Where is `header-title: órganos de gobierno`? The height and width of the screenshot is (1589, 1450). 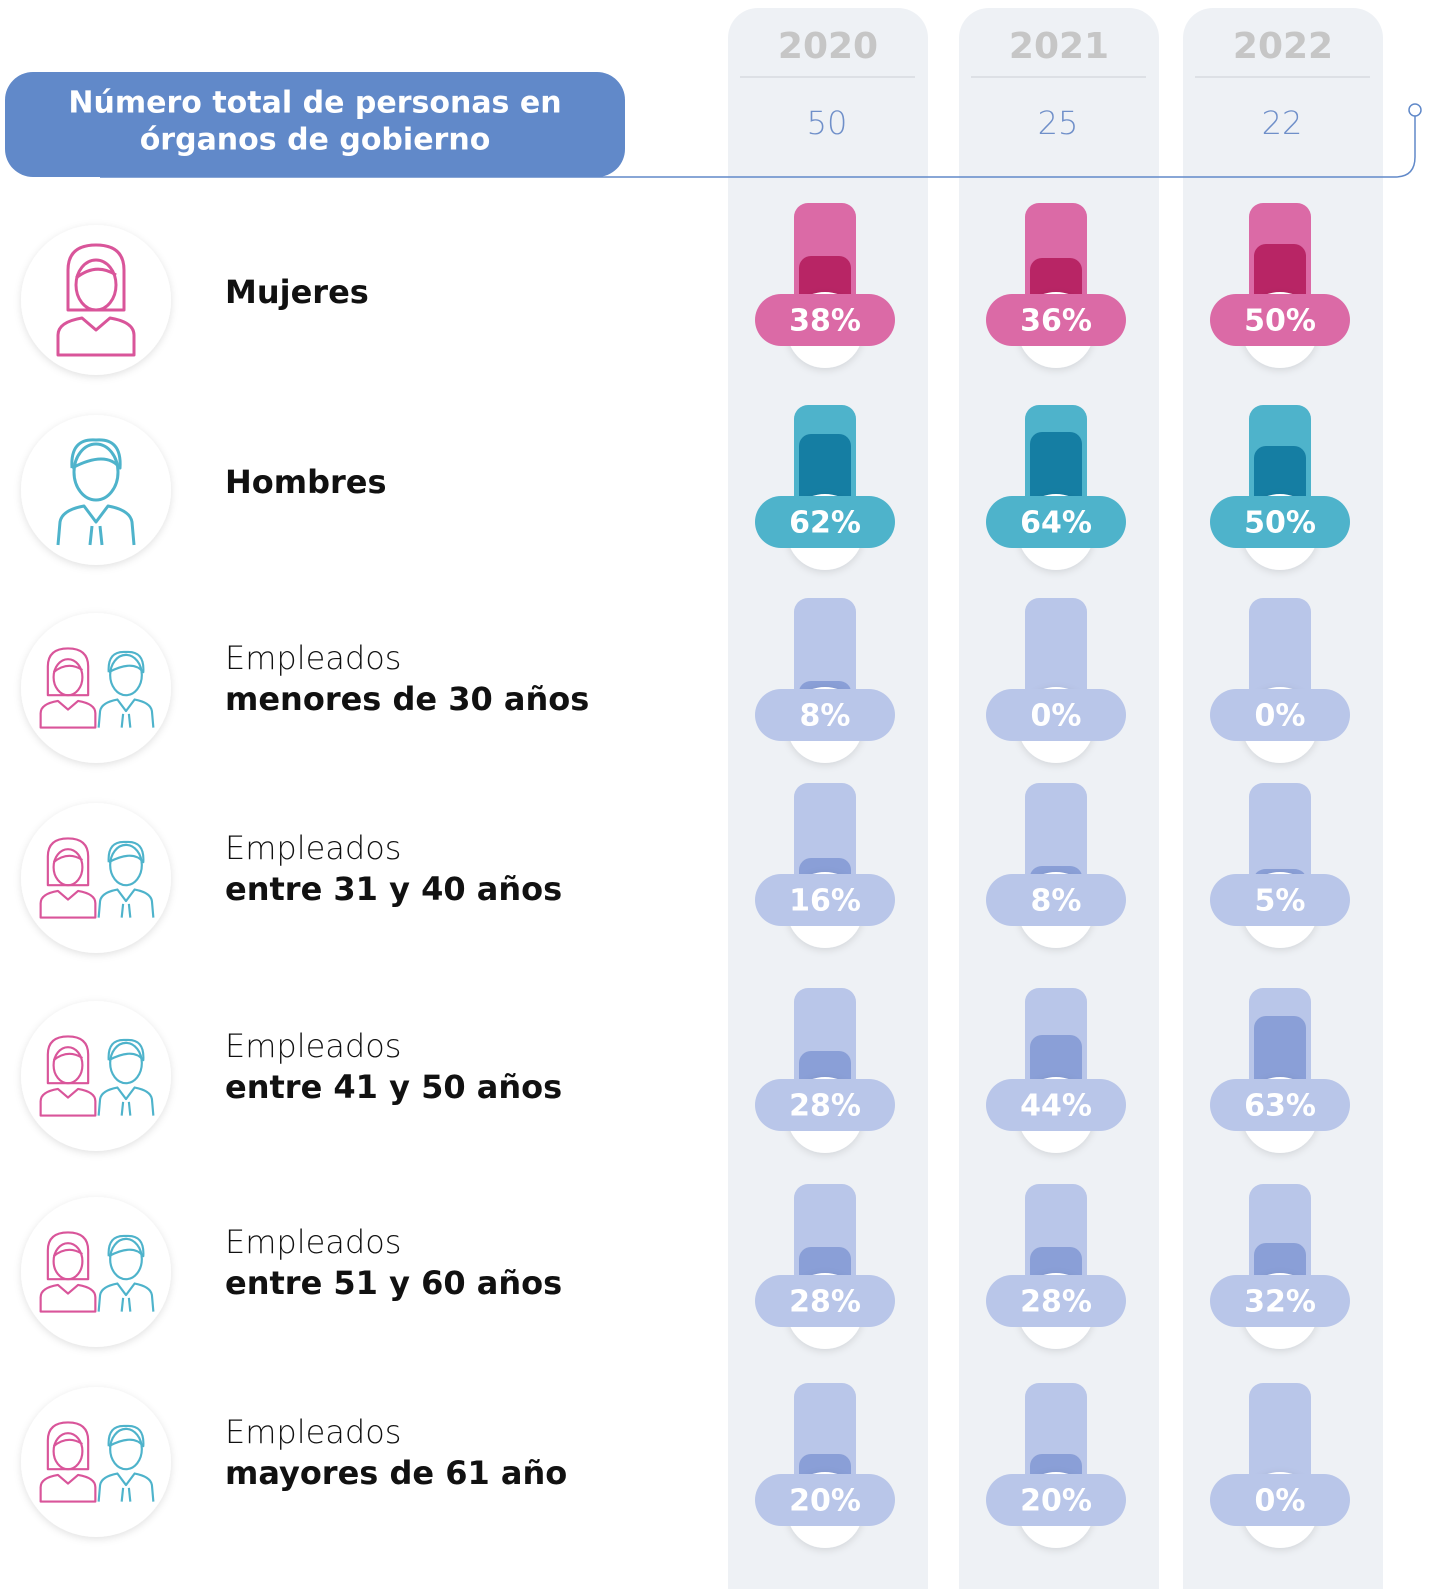 header-title: órganos de gobierno is located at coordinates (315, 140).